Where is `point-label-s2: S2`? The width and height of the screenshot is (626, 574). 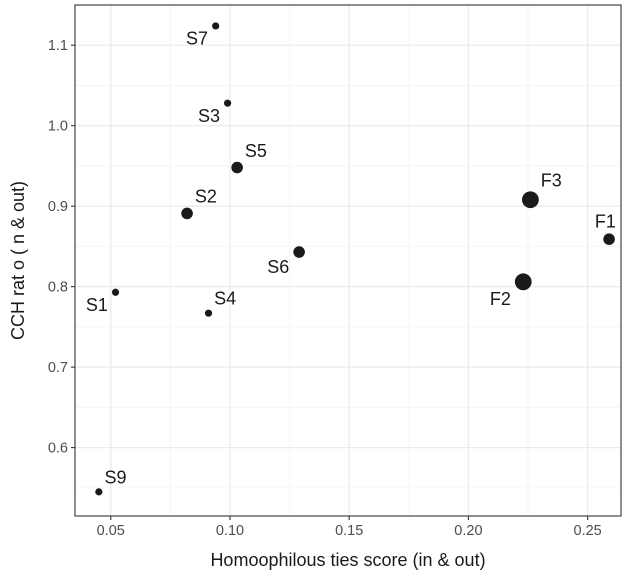
point-label-s2: S2 is located at coordinates (206, 197).